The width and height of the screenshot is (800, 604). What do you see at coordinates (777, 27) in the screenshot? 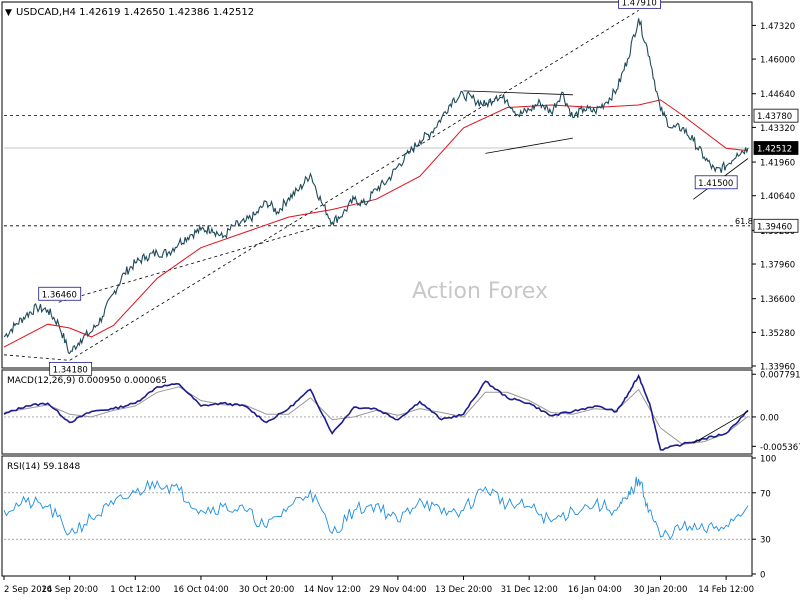
I see `price-y-tick-label: 1.47320` at bounding box center [777, 27].